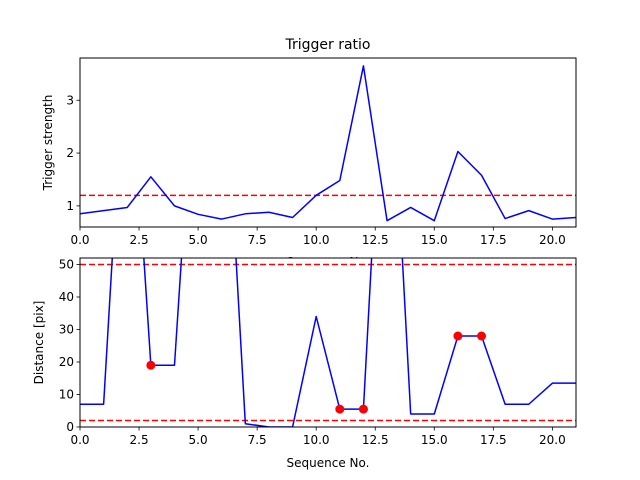  What do you see at coordinates (66, 297) in the screenshot?
I see `bottom-chart-y-tick-label: 40` at bounding box center [66, 297].